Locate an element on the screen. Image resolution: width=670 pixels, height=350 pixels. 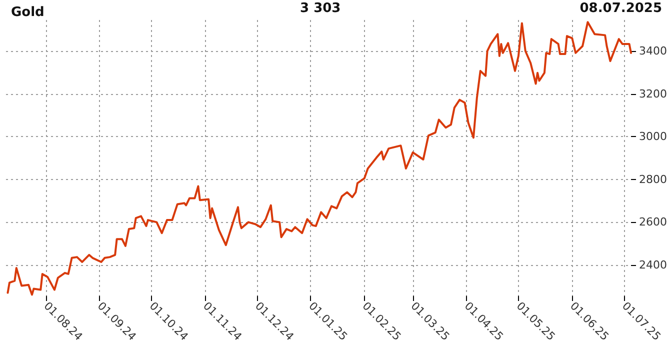
y-tick-label: 2600 is located at coordinates (653, 222).